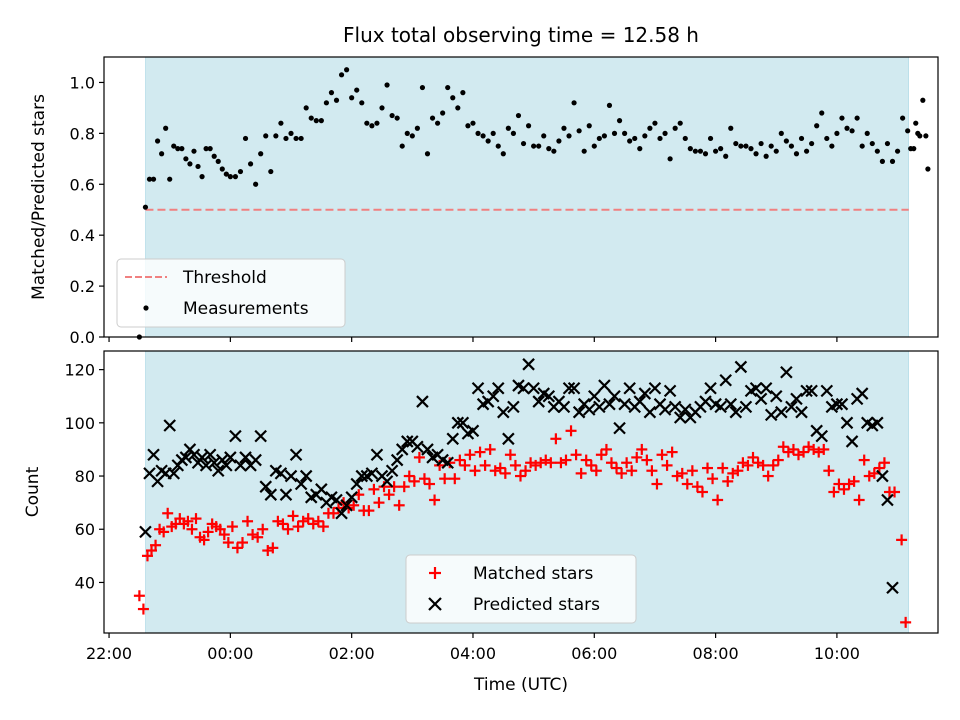 Image resolution: width=960 pixels, height=720 pixels. What do you see at coordinates (435, 573) in the screenshot?
I see `legend-matched-swatch` at bounding box center [435, 573].